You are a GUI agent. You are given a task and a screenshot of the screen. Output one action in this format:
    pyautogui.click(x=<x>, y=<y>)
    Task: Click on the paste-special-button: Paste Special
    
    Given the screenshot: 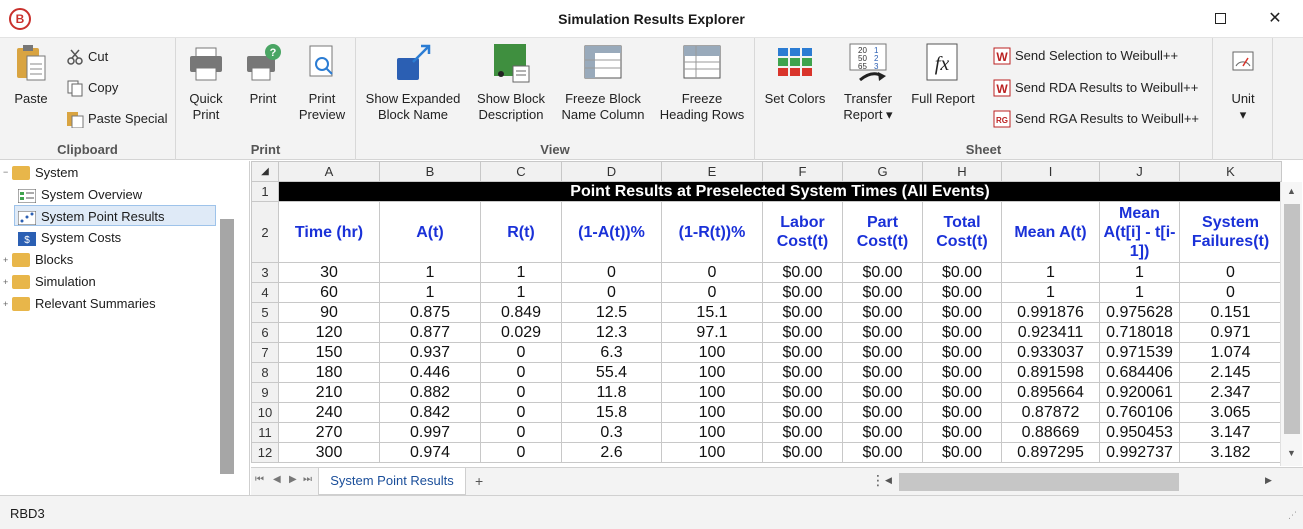 What is the action you would take?
    pyautogui.click(x=117, y=119)
    